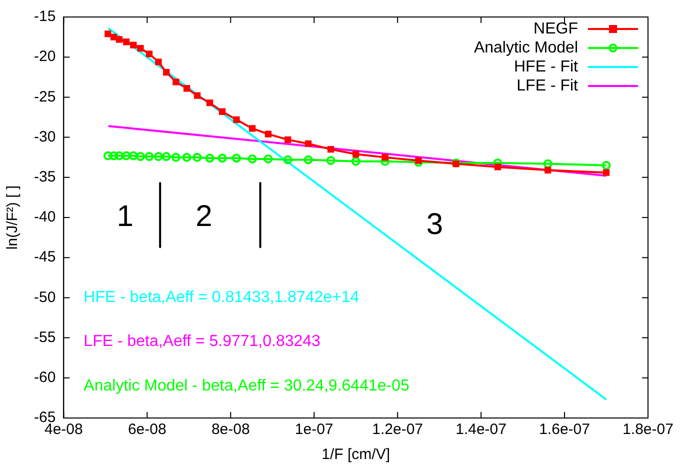 The image size is (688, 468). What do you see at coordinates (45, 177) in the screenshot?
I see `y-tick-label: -35` at bounding box center [45, 177].